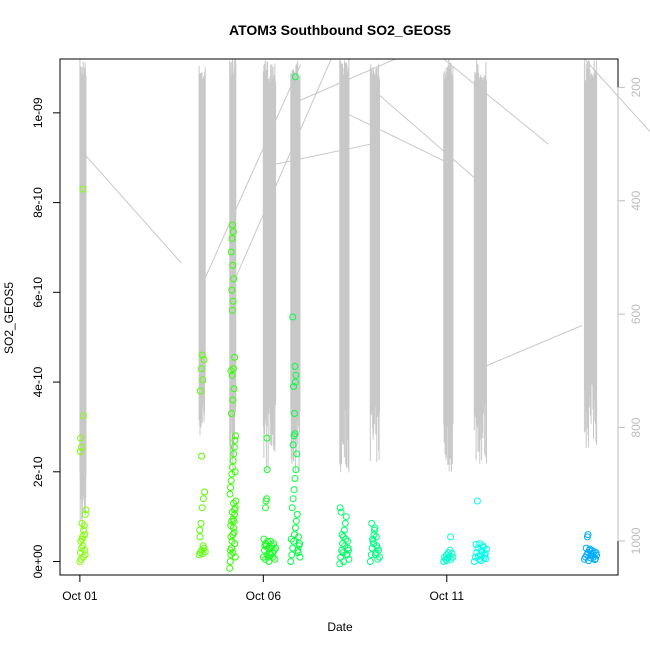  What do you see at coordinates (264, 596) in the screenshot?
I see `x-tick-label: Oct 06` at bounding box center [264, 596].